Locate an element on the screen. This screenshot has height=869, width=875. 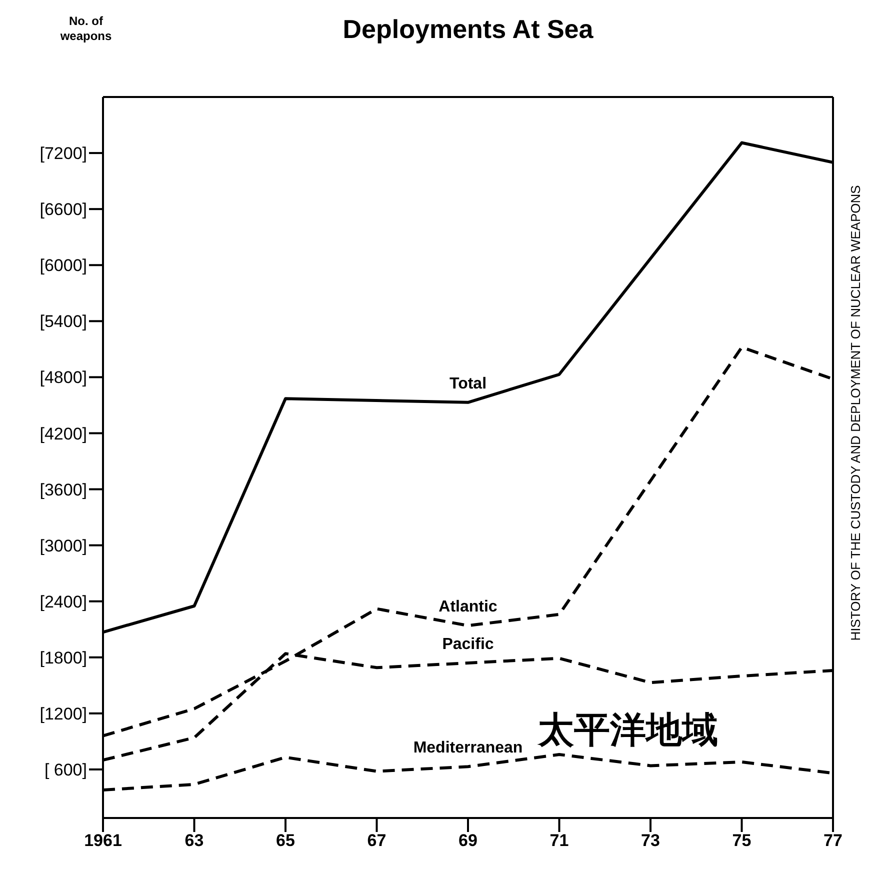
y-tick-label: [4800] is located at coordinates (63, 378).